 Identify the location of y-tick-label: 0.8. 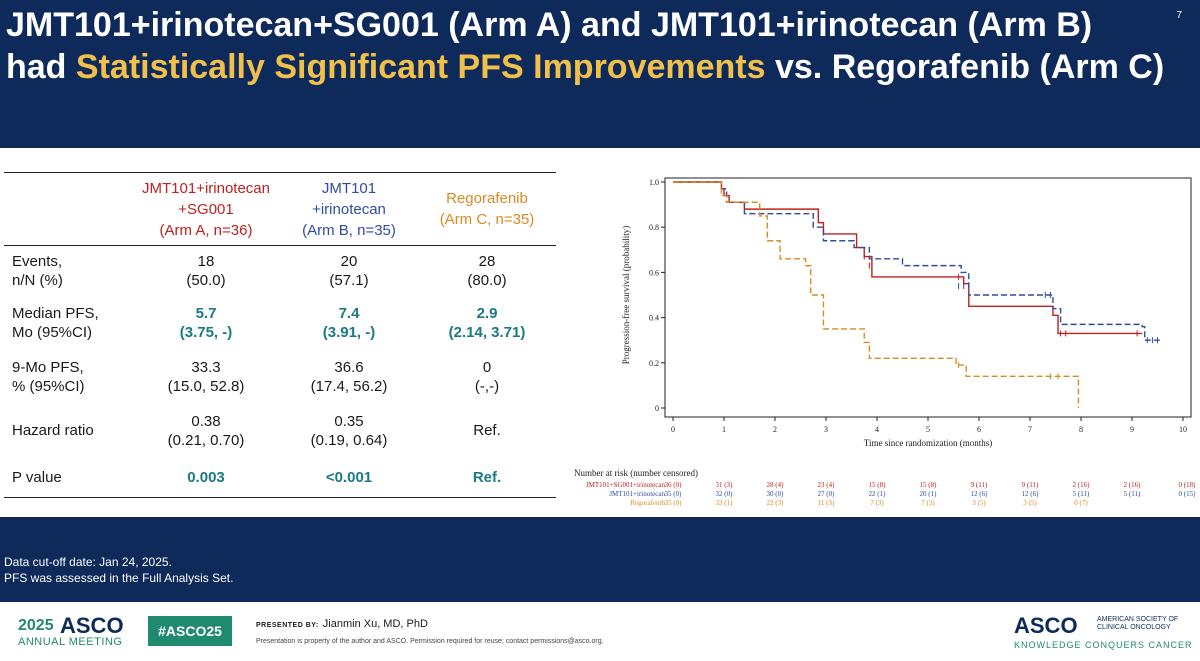
(654, 227).